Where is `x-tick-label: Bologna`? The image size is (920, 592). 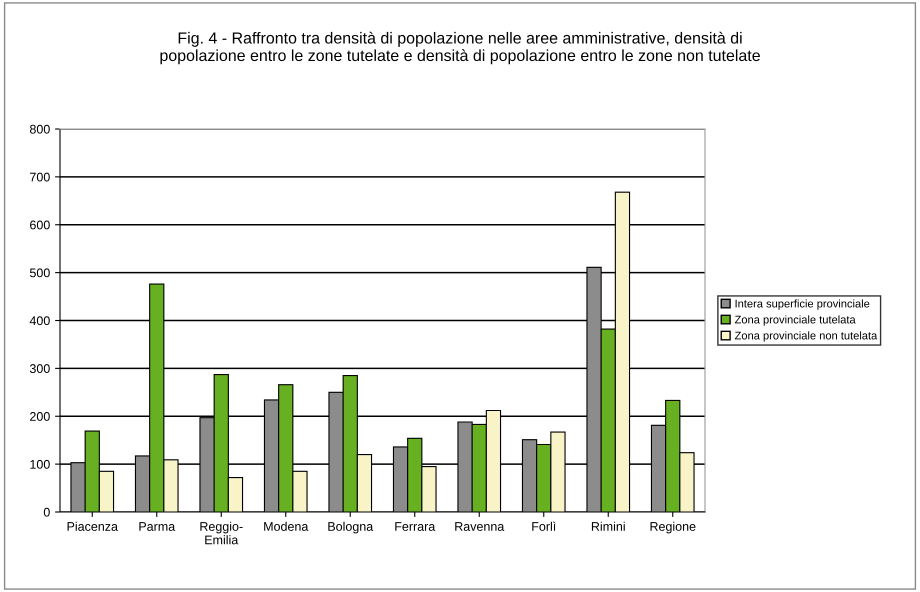 x-tick-label: Bologna is located at coordinates (351, 528).